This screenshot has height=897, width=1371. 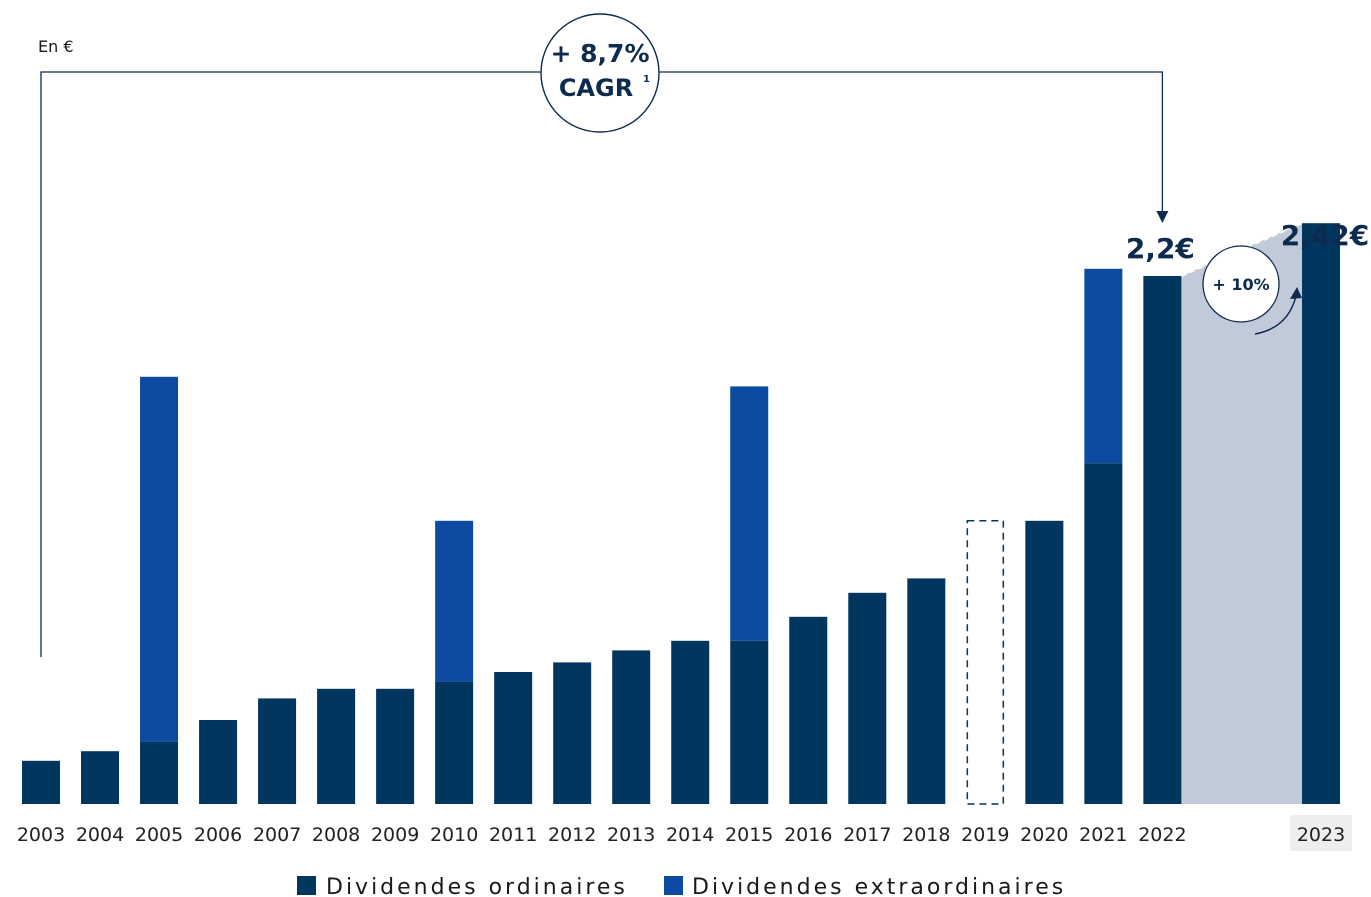 I want to click on bar-ordinary-2016, so click(x=808, y=710).